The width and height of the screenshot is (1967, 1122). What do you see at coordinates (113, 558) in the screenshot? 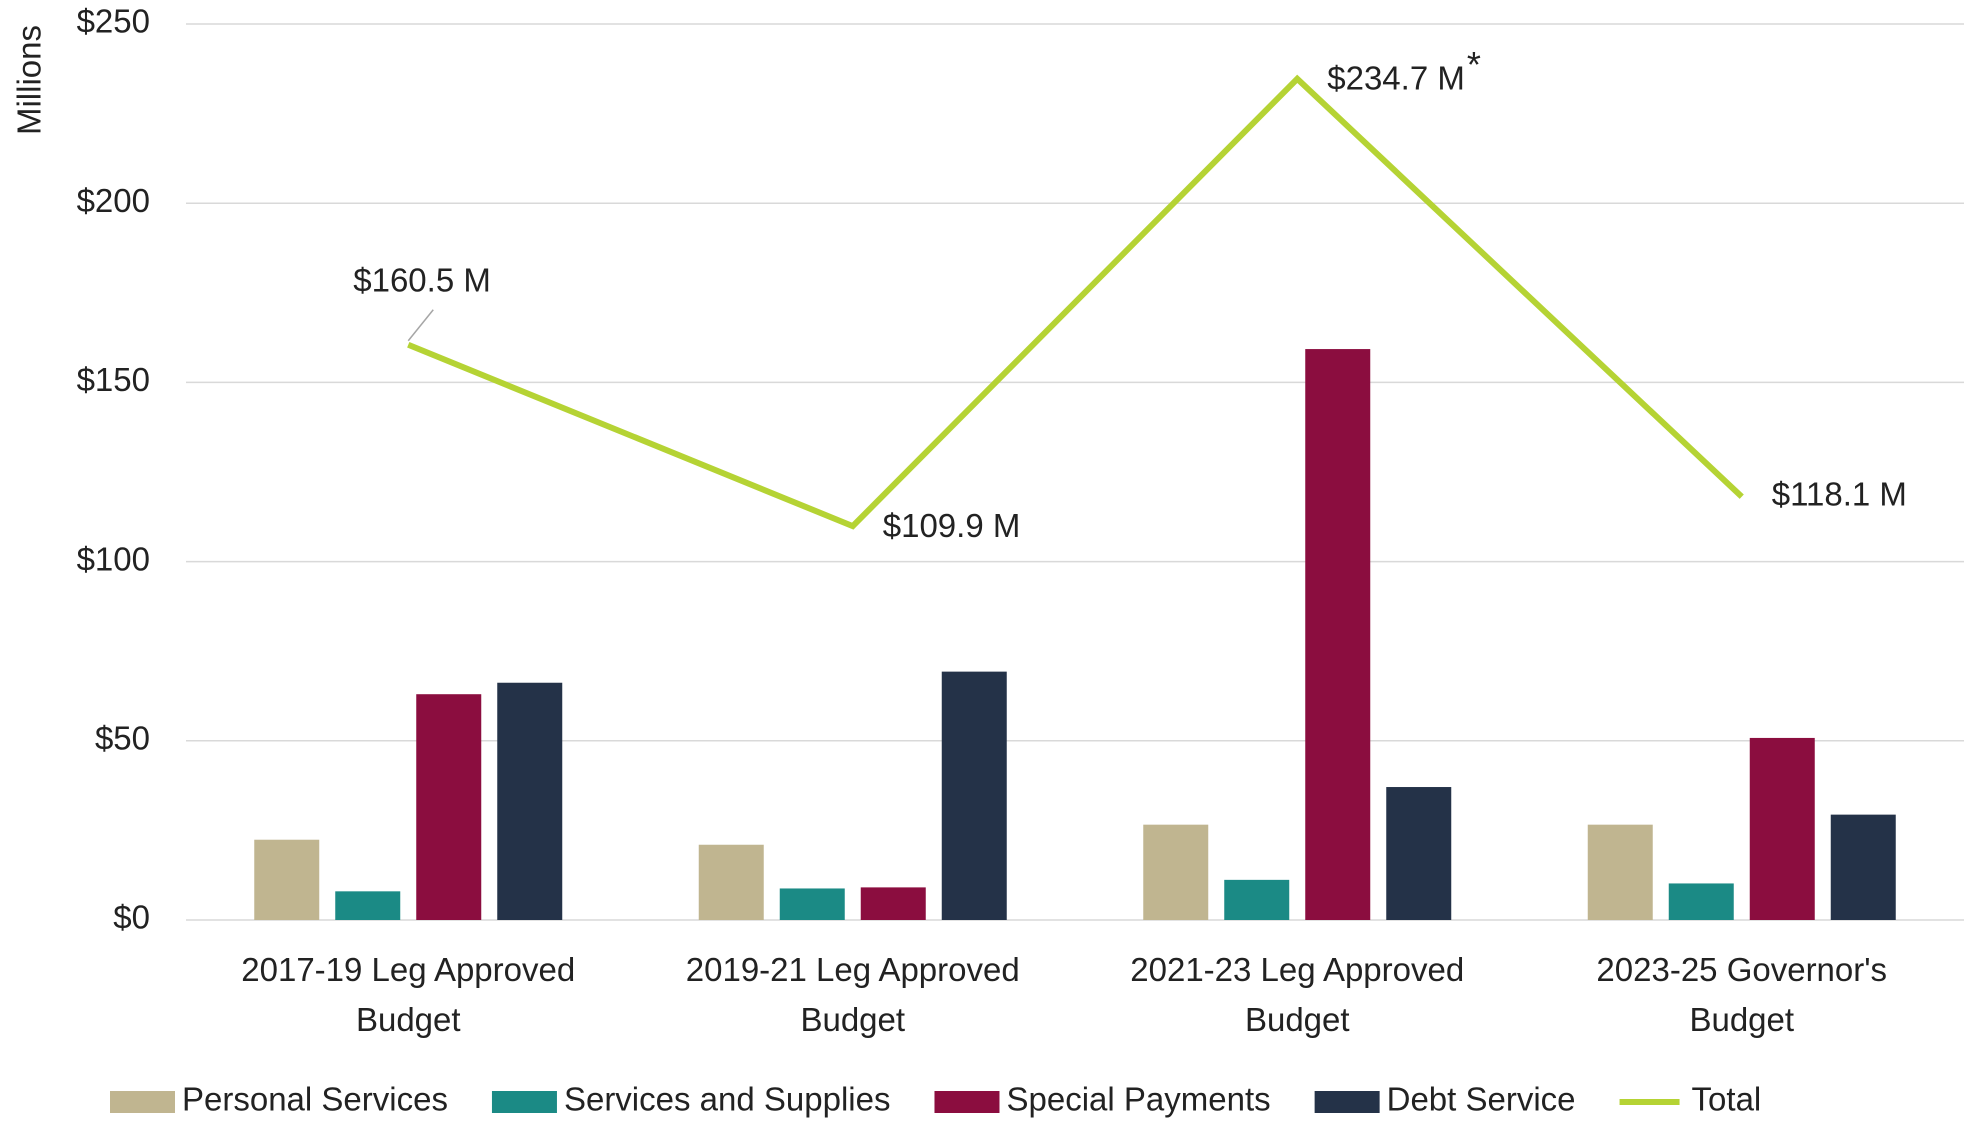
I see `y-tick-label: $100` at bounding box center [113, 558].